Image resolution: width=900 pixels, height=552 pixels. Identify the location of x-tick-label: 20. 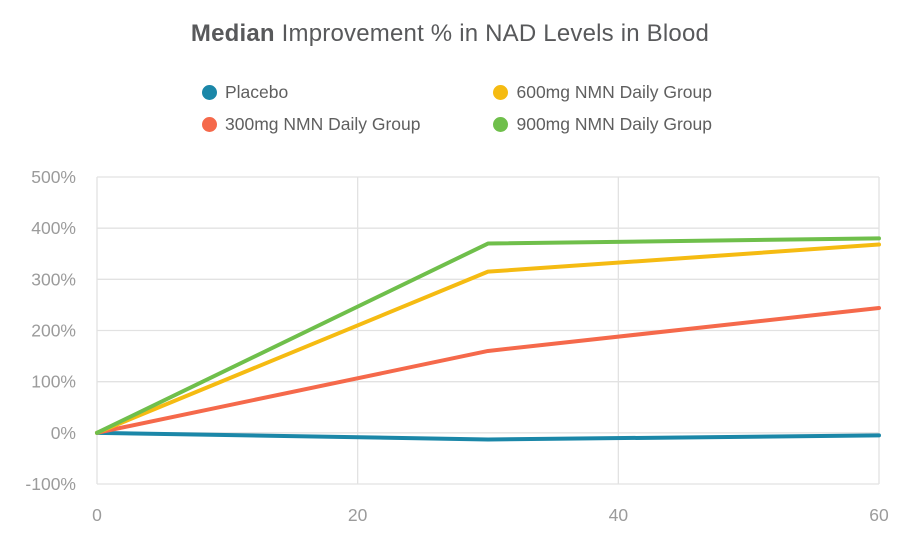
(358, 515).